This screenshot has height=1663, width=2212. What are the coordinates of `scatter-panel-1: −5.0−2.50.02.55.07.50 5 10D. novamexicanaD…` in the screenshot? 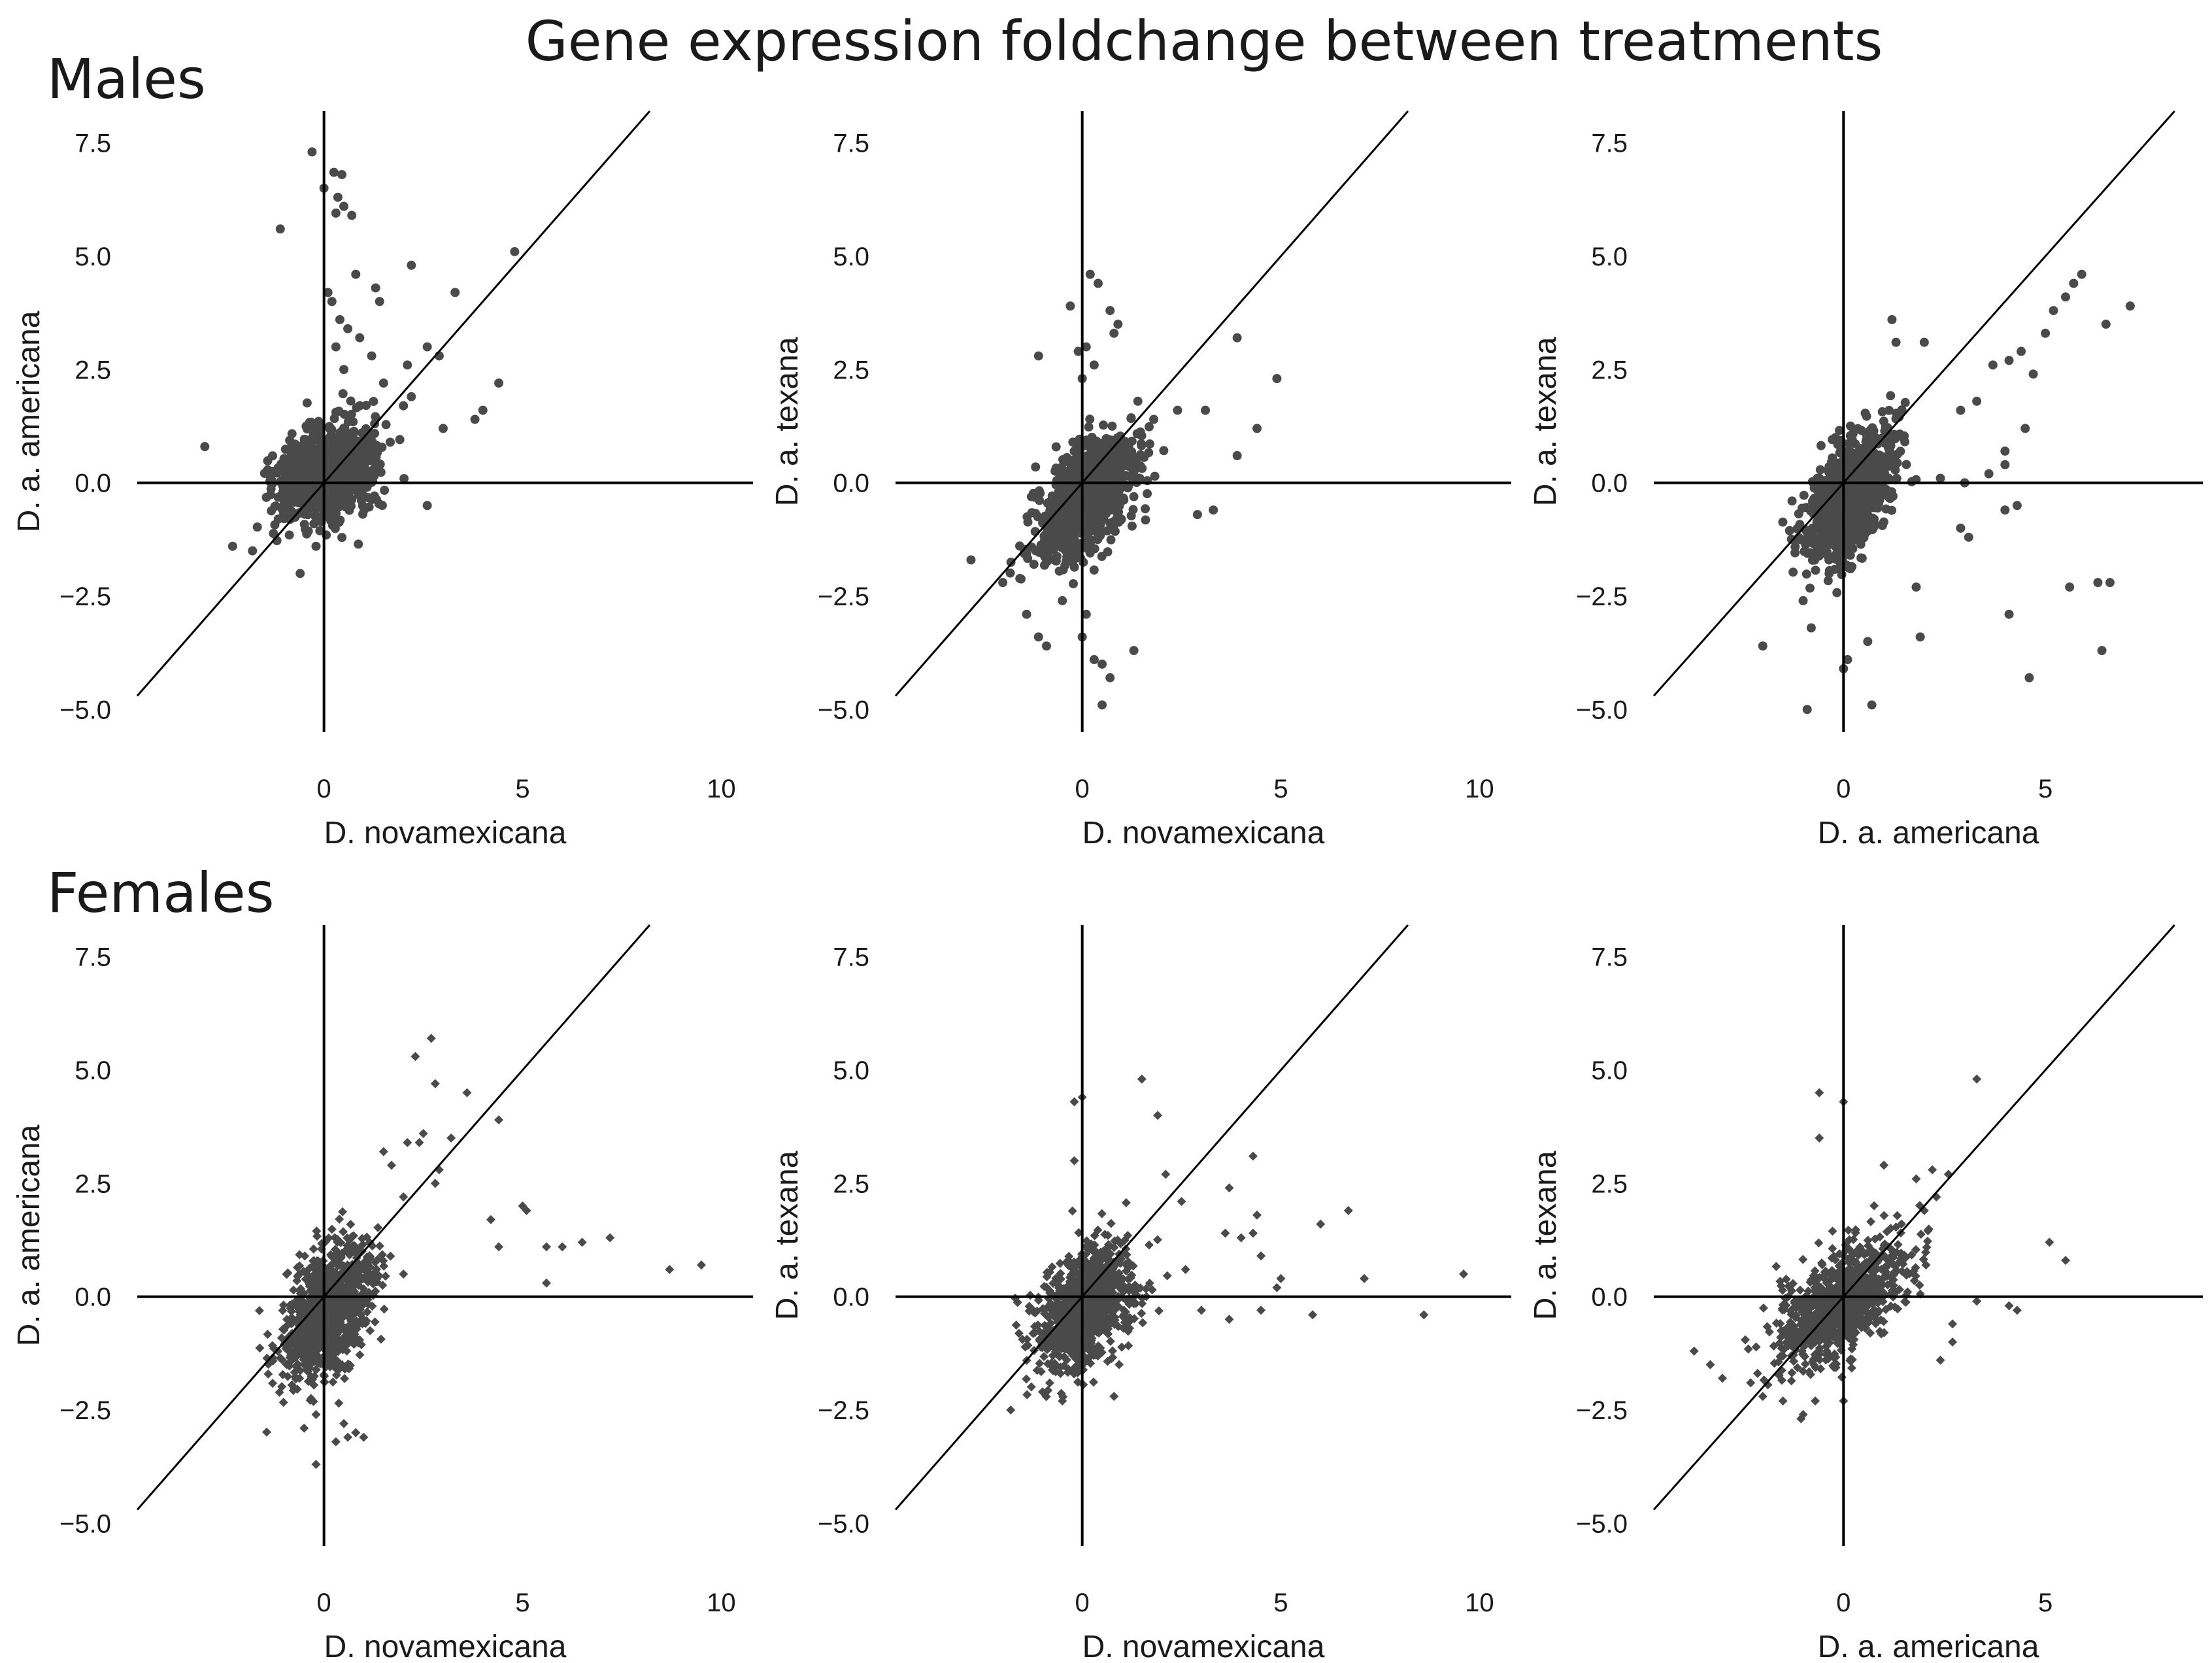 It's located at (382, 480).